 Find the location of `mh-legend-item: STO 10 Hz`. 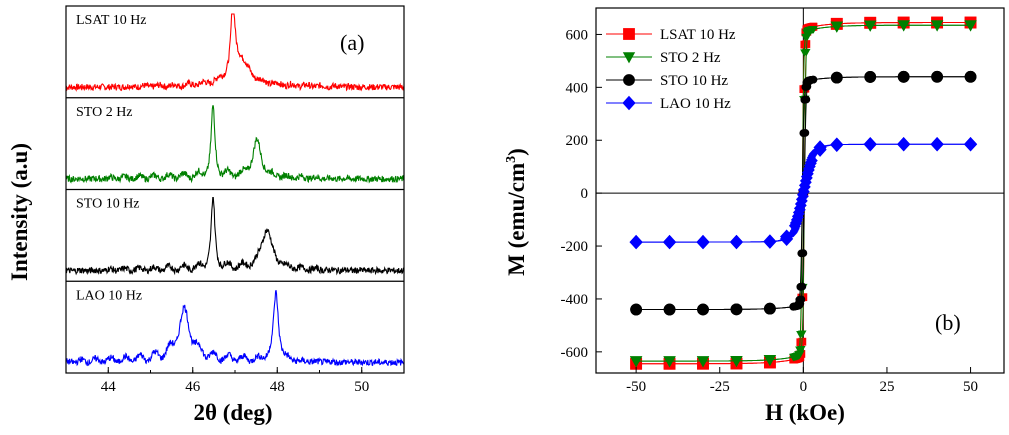

mh-legend-item: STO 10 Hz is located at coordinates (667, 81).